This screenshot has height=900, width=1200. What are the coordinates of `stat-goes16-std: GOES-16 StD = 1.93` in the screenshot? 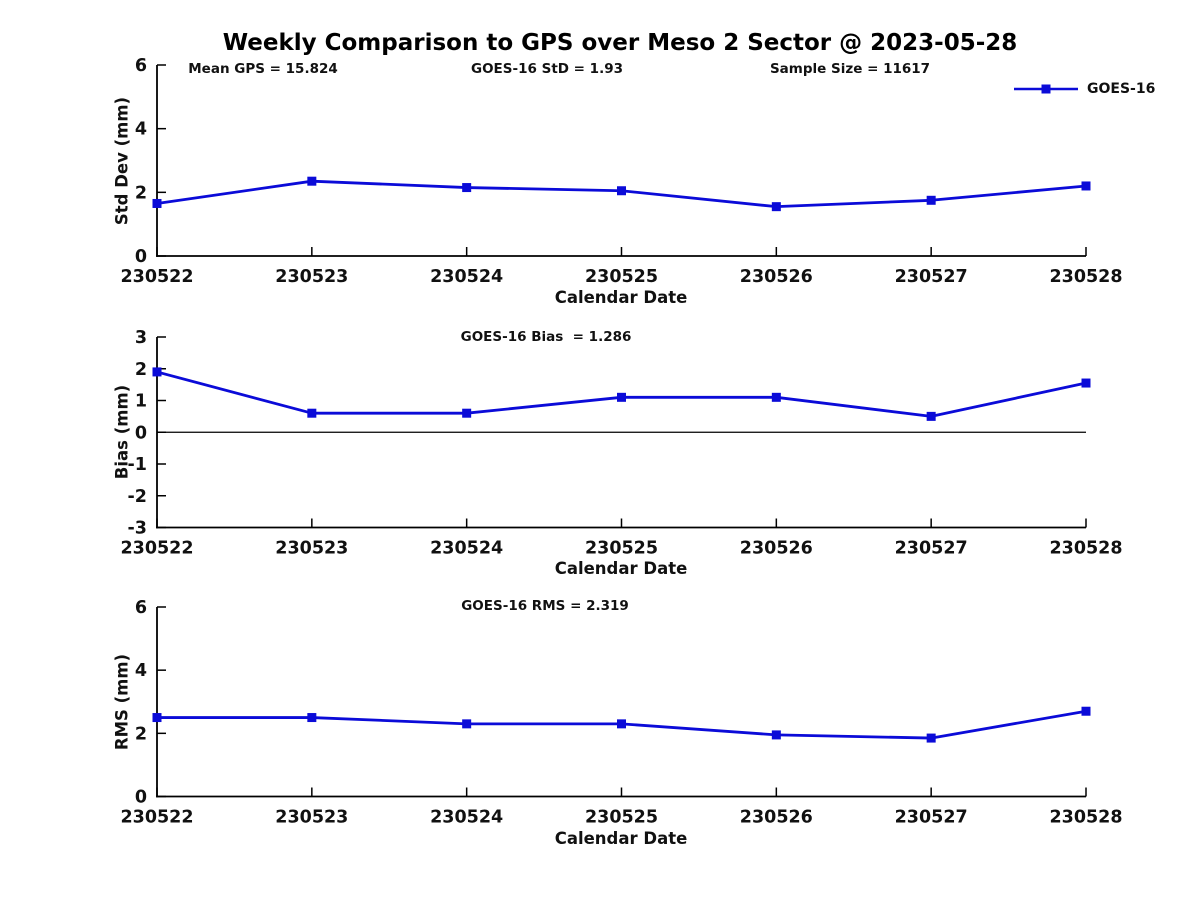 It's located at (547, 69).